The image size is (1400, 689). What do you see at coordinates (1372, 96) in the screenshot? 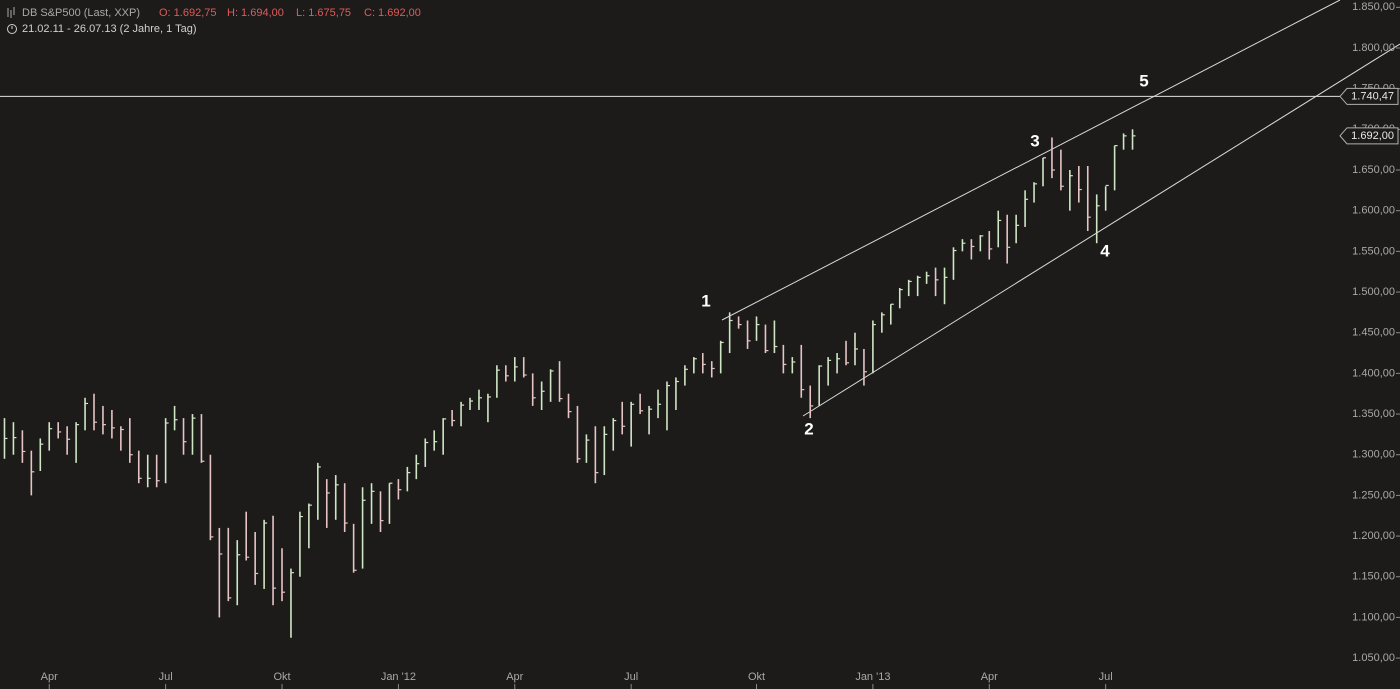
I see `hline-tag-label: 1.740,47` at bounding box center [1372, 96].